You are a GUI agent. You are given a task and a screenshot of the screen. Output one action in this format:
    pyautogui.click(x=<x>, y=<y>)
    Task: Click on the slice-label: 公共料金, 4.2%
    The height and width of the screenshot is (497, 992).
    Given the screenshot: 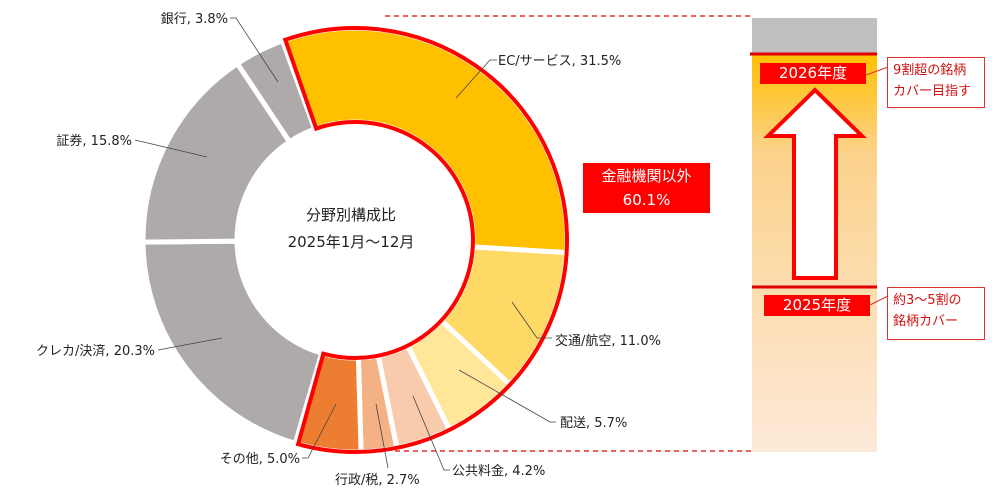 What is the action you would take?
    pyautogui.click(x=498, y=471)
    